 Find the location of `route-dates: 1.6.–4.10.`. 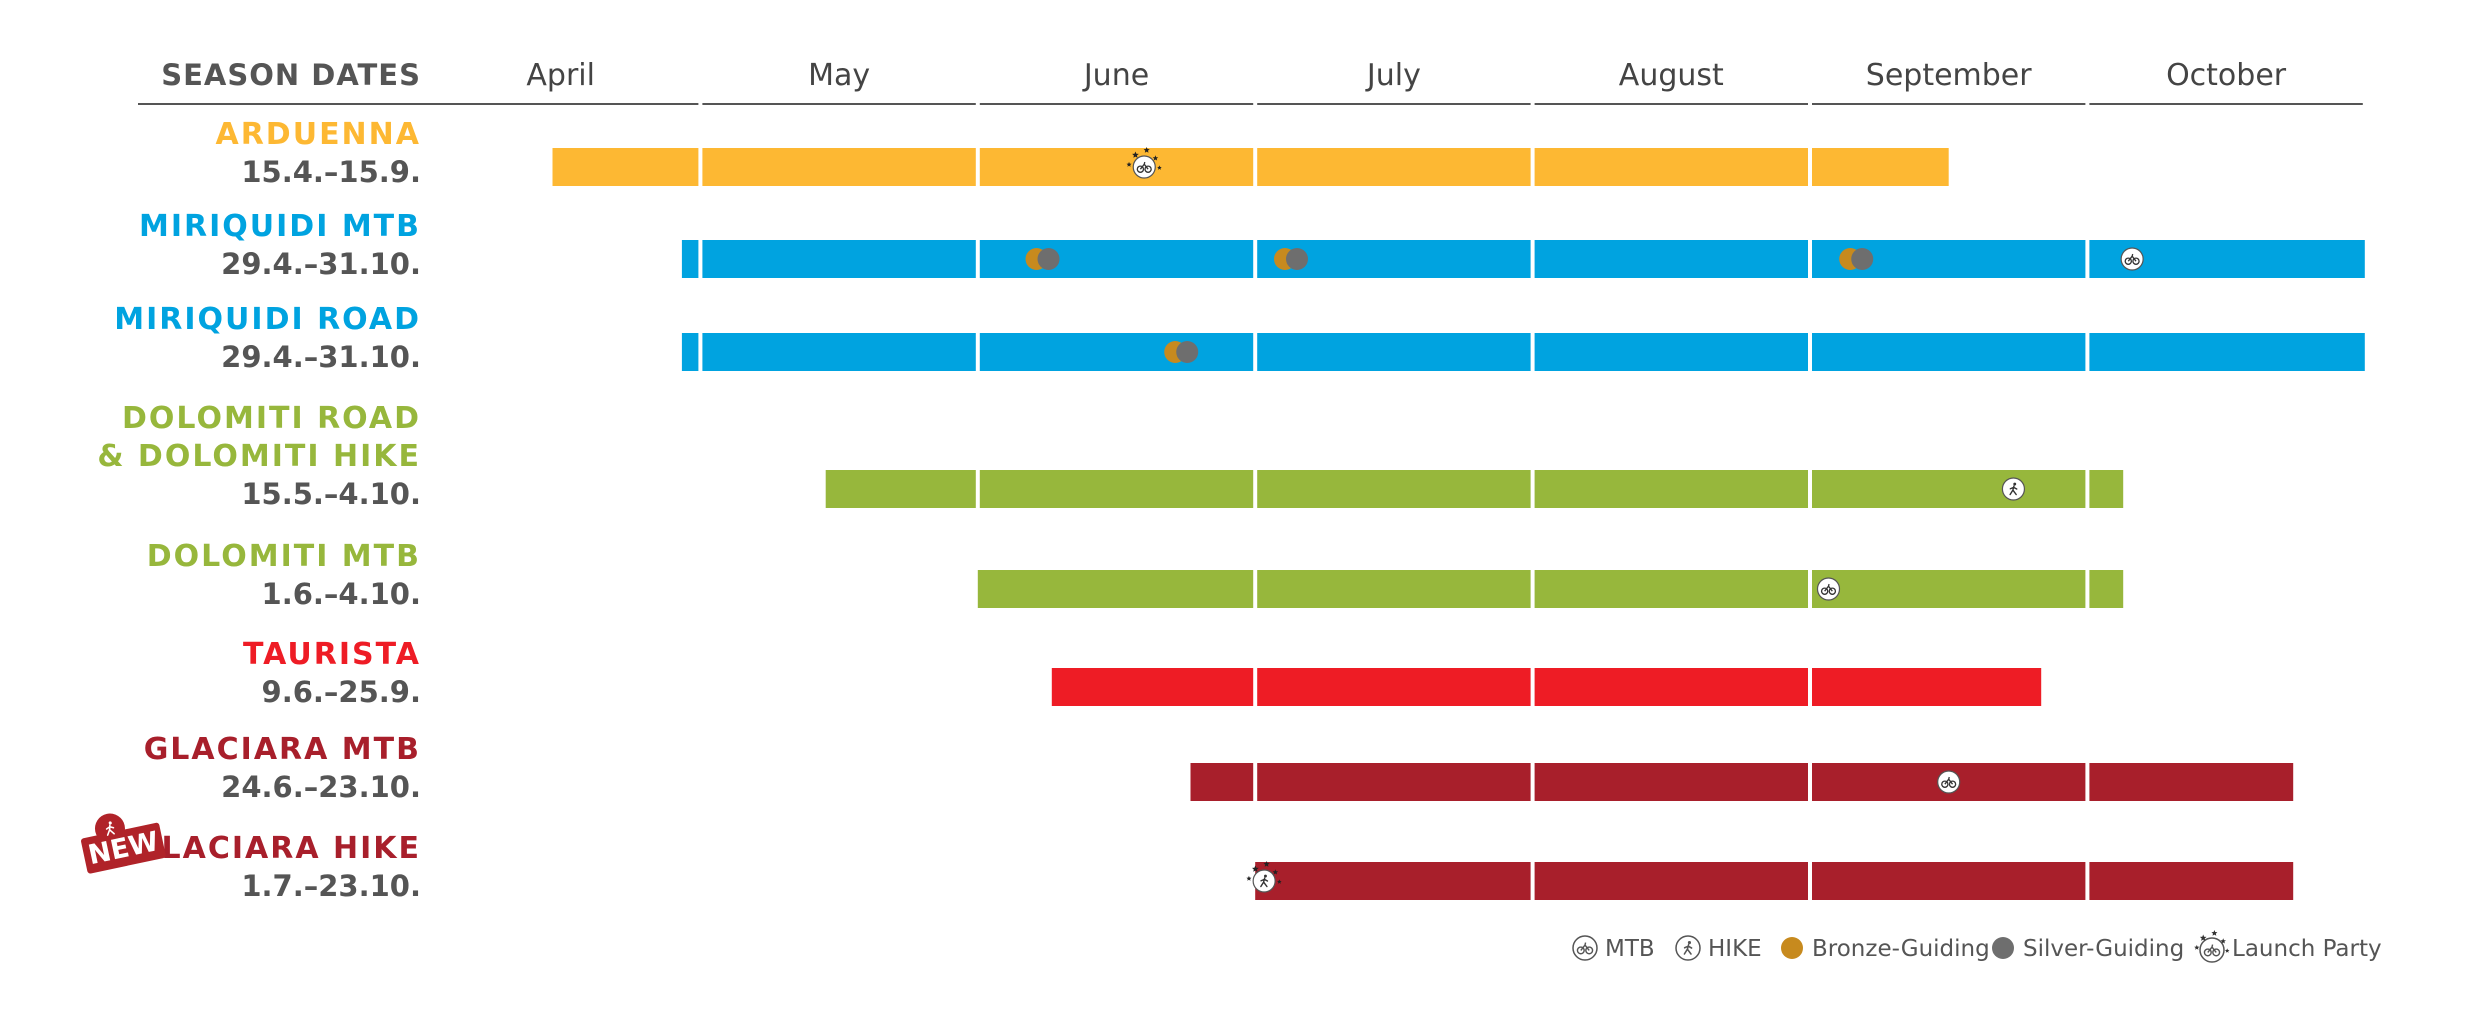

route-dates: 1.6.–4.10. is located at coordinates (341, 594).